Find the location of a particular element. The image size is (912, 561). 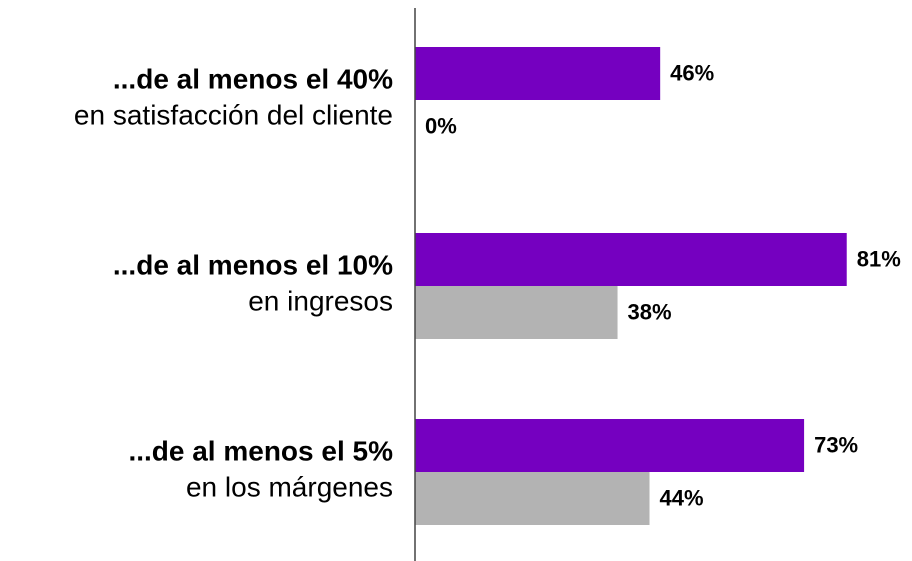

value-label: 0% is located at coordinates (441, 125).